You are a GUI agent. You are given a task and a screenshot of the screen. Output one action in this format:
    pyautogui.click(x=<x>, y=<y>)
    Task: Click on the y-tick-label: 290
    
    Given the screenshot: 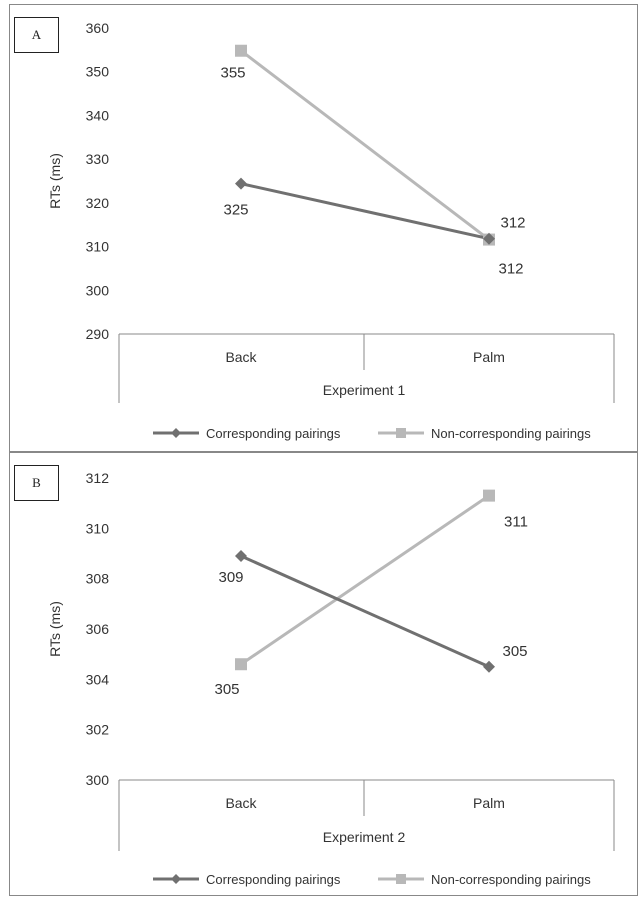 What is the action you would take?
    pyautogui.click(x=98, y=334)
    